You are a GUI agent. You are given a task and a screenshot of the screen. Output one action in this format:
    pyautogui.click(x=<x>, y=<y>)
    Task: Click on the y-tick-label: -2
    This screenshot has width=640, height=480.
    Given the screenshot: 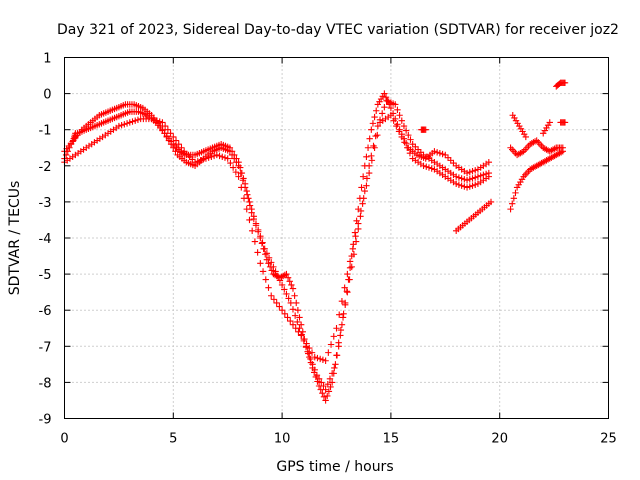 What is the action you would take?
    pyautogui.click(x=45, y=167)
    